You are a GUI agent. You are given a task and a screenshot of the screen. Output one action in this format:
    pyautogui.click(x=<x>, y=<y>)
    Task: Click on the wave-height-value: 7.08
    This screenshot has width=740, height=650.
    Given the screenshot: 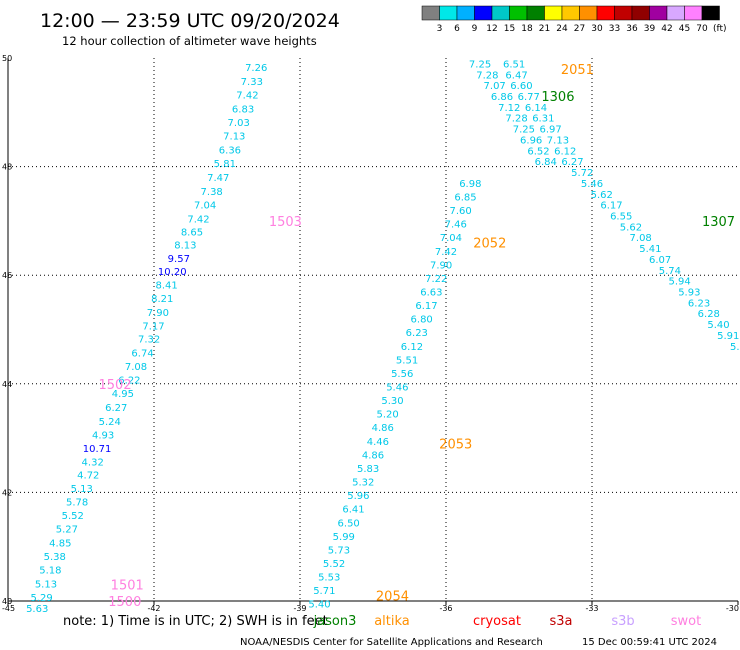 What is the action you would take?
    pyautogui.click(x=641, y=238)
    